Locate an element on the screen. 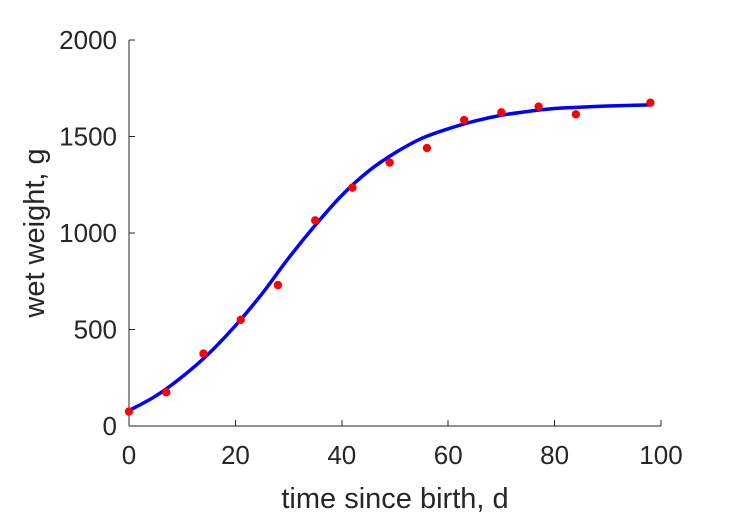 This screenshot has width=729, height=521. y-tick-label: 2000 is located at coordinates (88, 40).